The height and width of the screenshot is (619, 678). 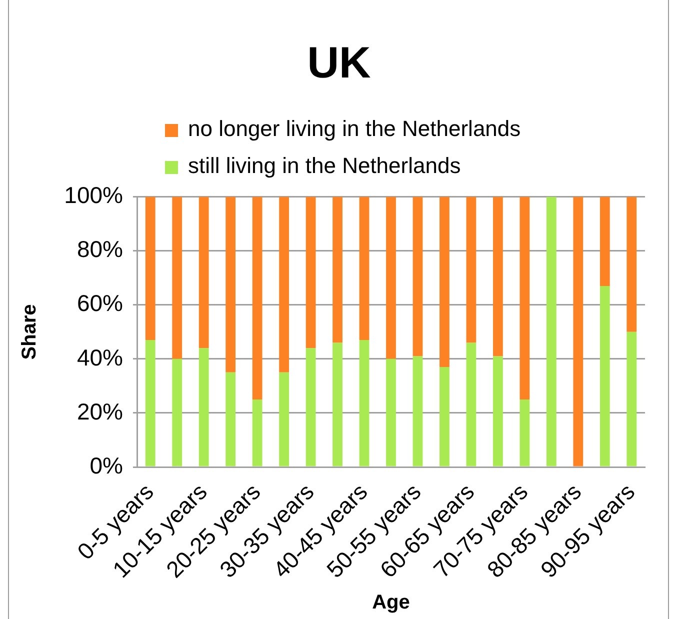 I want to click on legend-label: no longer living in the Netherlands, so click(x=354, y=129).